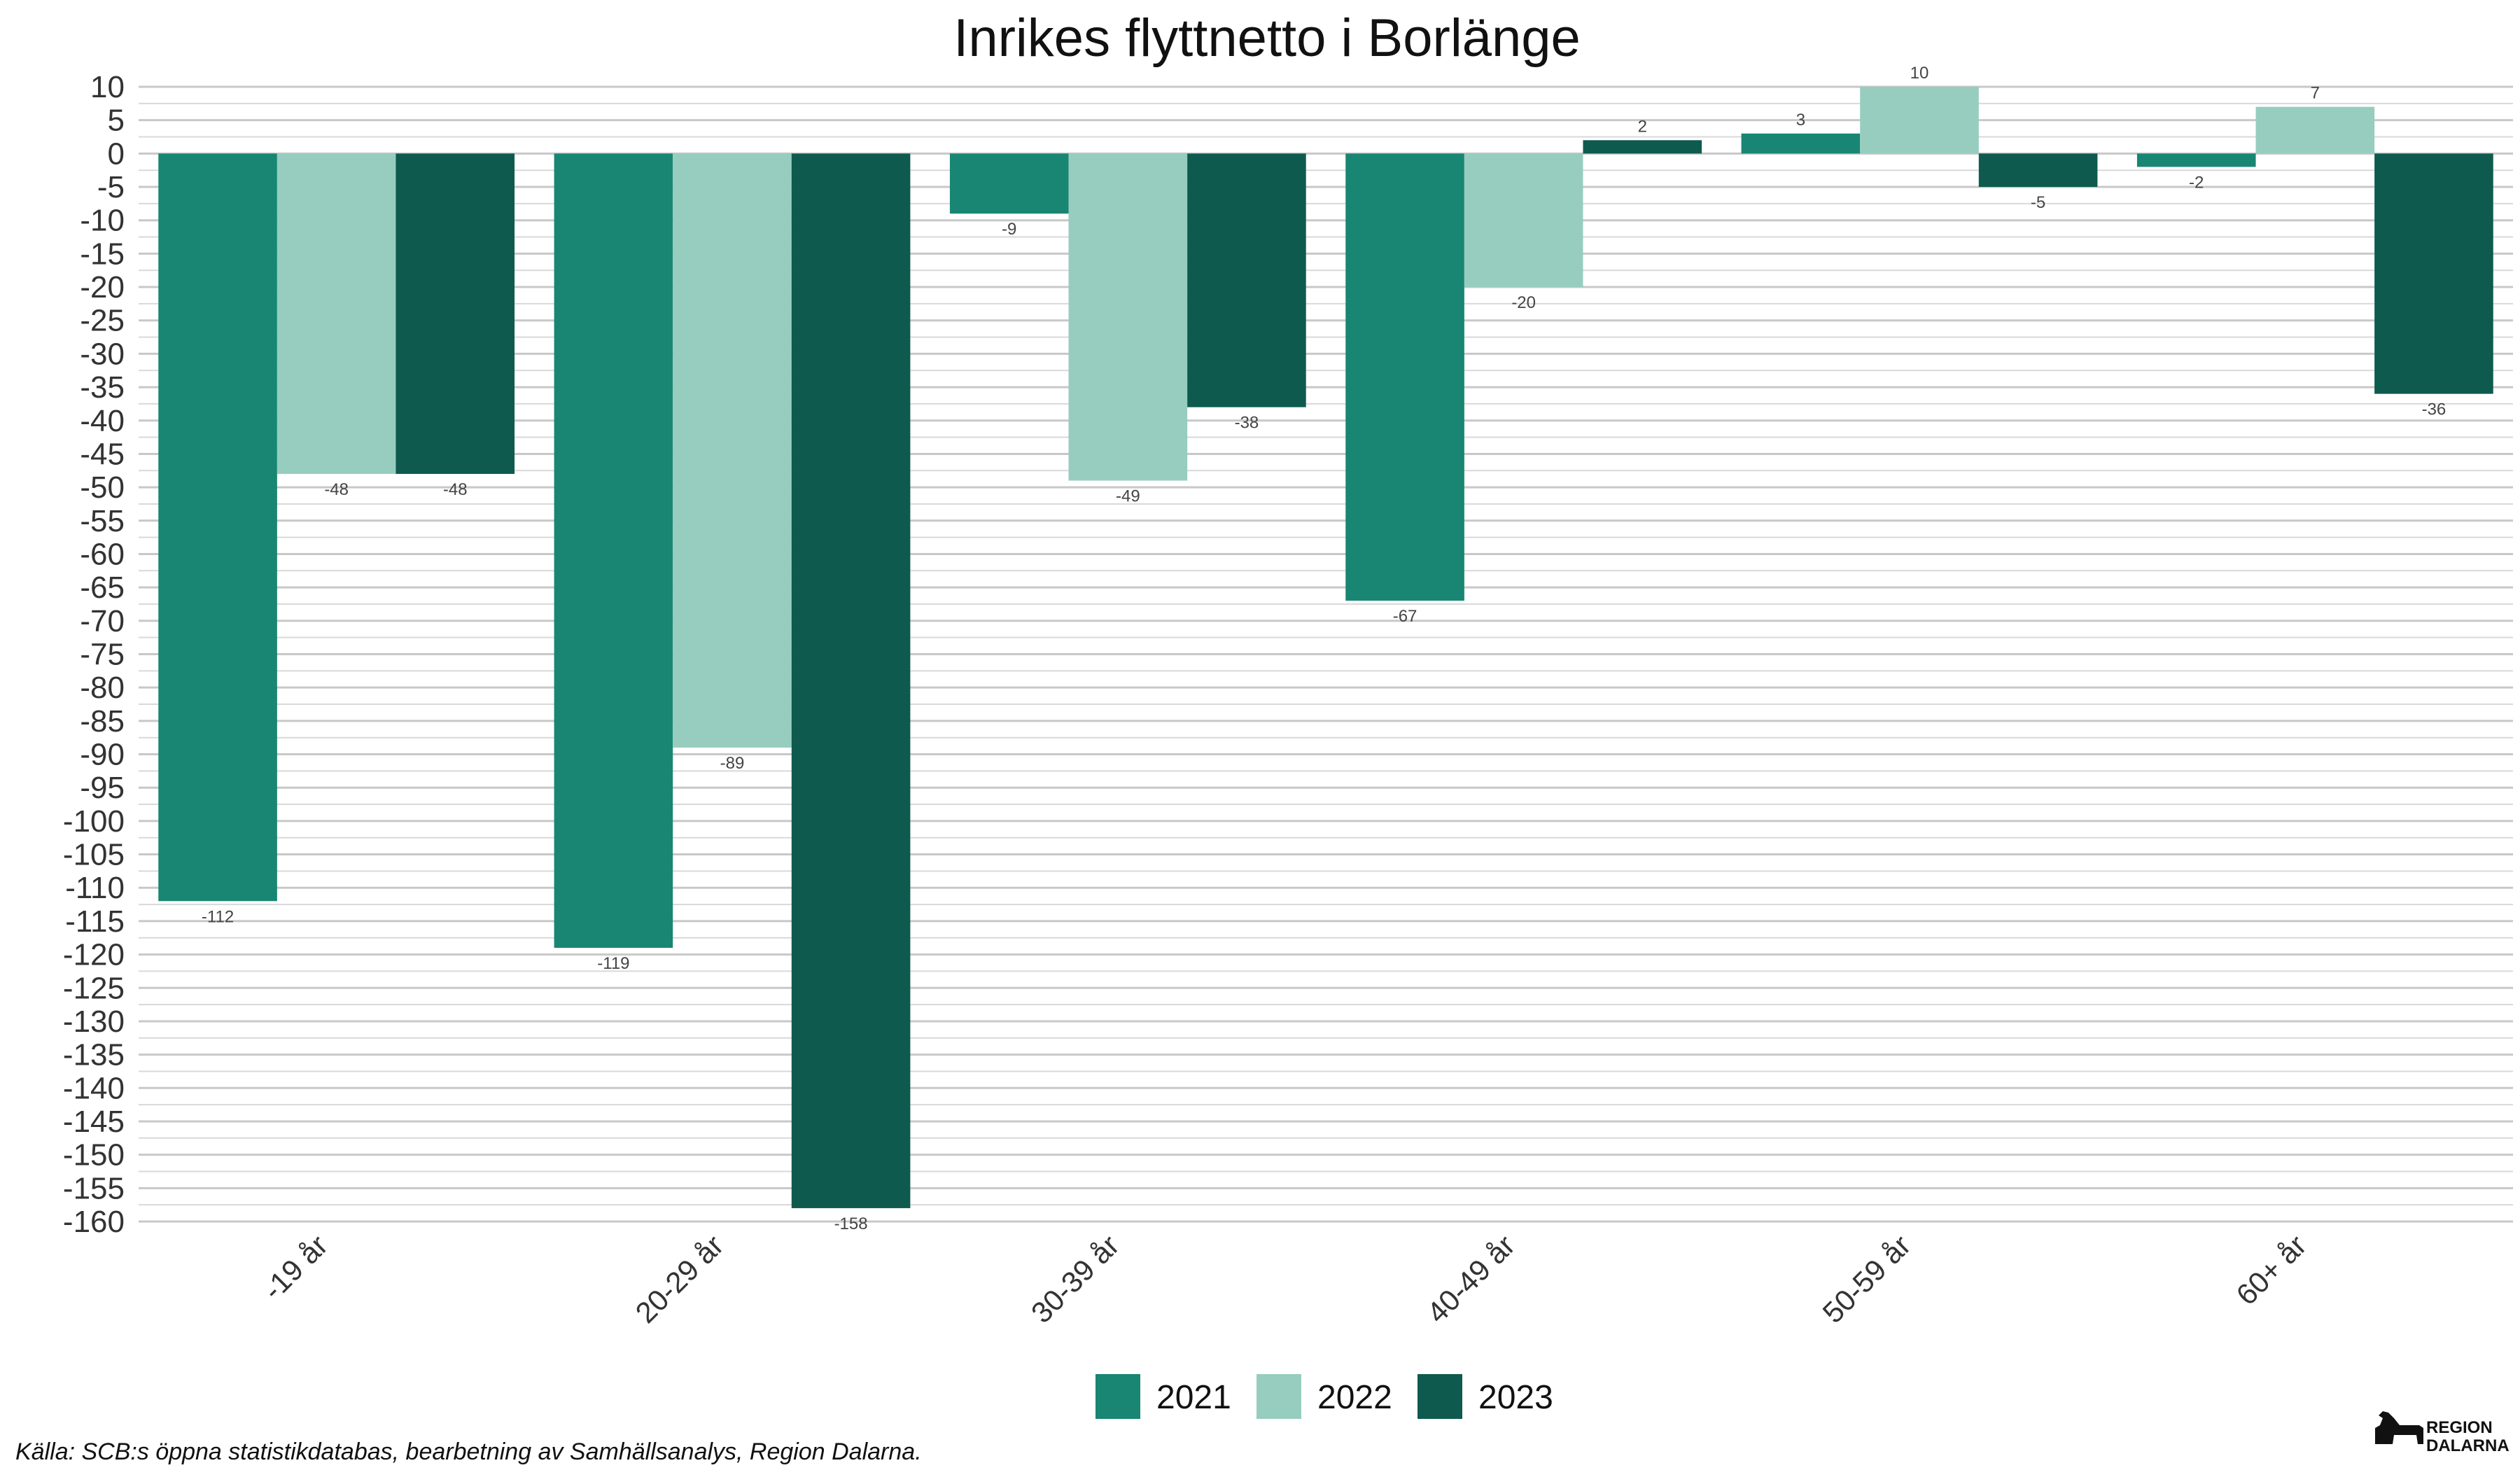 The image size is (2520, 1470). Describe the element at coordinates (94, 1188) in the screenshot. I see `y-tick-label: -155` at that location.